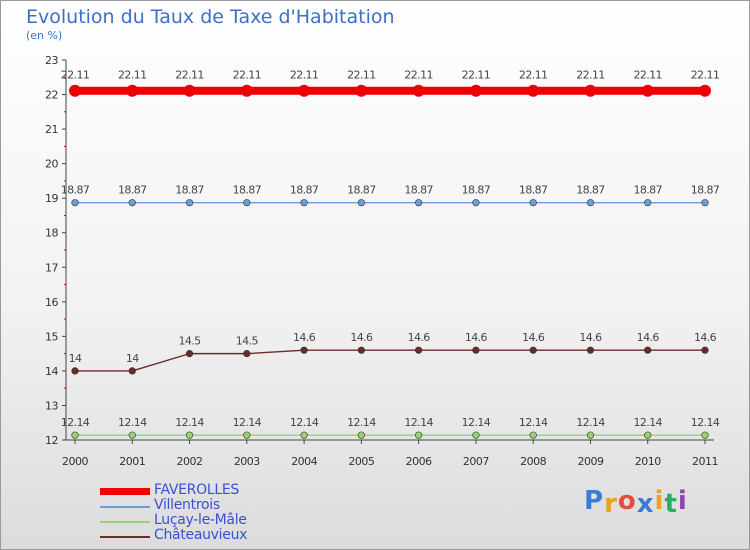  What do you see at coordinates (201, 535) in the screenshot?
I see `legend-label: Châteauvieux` at bounding box center [201, 535].